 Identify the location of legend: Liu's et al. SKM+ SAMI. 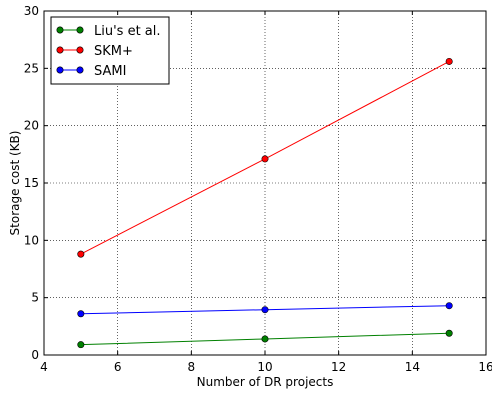
(110, 50).